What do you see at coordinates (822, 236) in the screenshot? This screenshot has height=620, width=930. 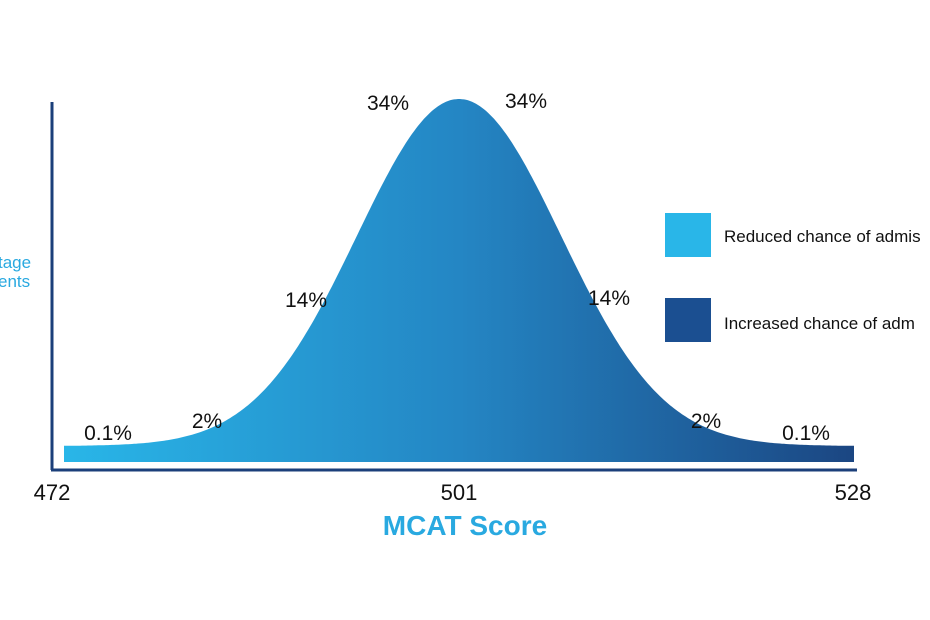 I see `legend-label-reduced: Reduced chance of admis` at bounding box center [822, 236].